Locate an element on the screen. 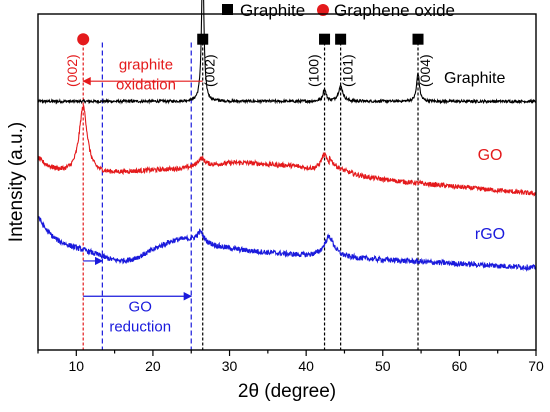 The width and height of the screenshot is (550, 412). series-line-rgo is located at coordinates (287, 244).